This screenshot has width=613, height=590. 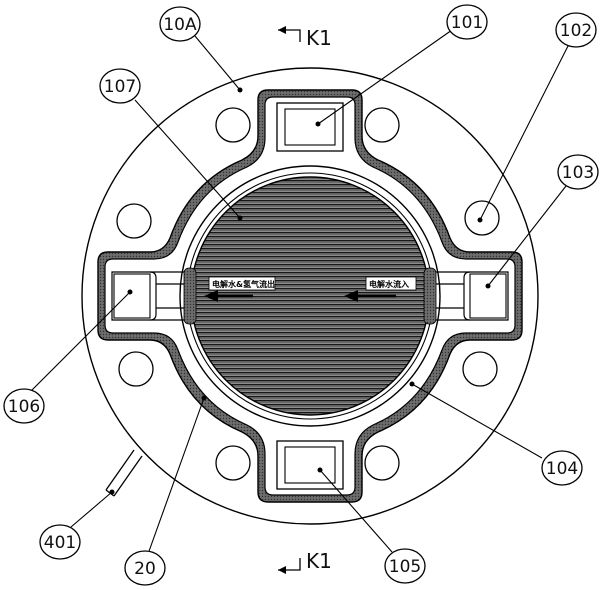 I want to click on svg-text: 104, so click(x=562, y=469).